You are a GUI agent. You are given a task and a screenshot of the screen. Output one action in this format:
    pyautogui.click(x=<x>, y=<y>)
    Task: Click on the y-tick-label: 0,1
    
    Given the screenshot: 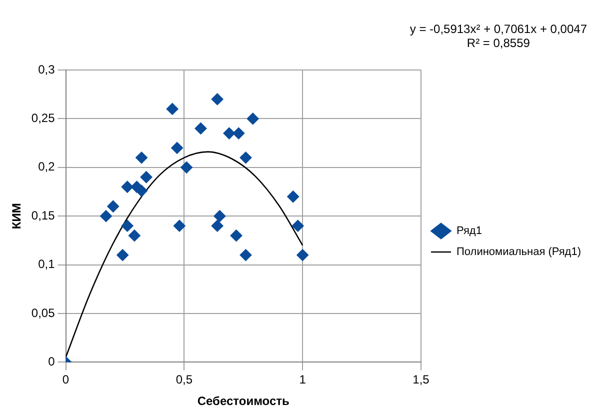 What is the action you would take?
    pyautogui.click(x=47, y=264)
    